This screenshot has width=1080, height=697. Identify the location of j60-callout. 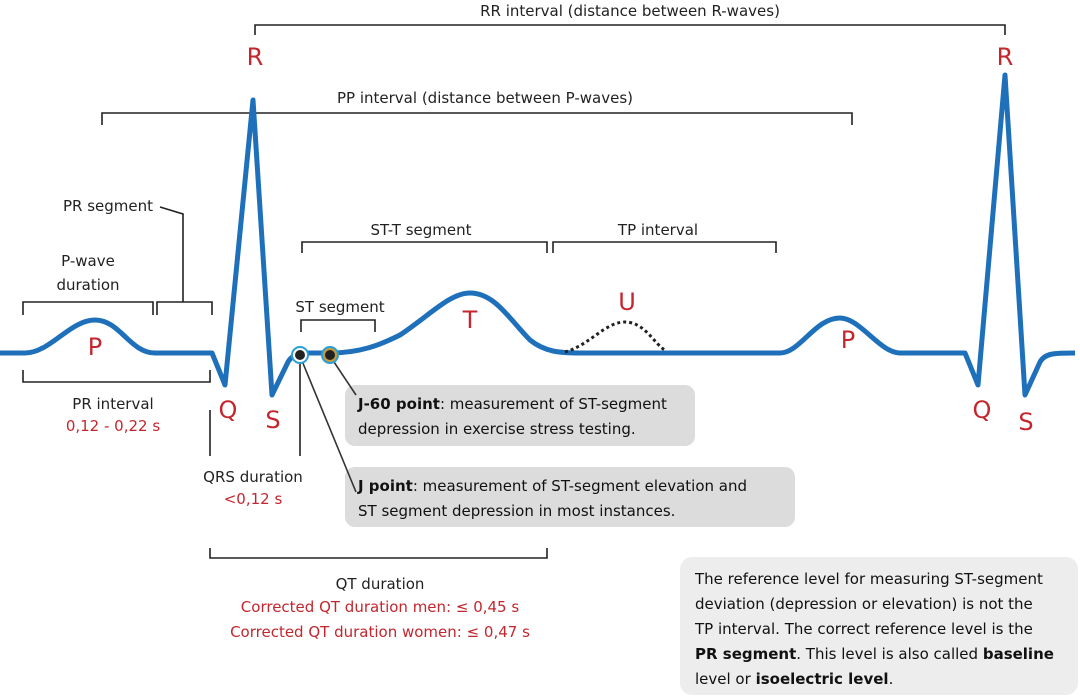
(520, 415).